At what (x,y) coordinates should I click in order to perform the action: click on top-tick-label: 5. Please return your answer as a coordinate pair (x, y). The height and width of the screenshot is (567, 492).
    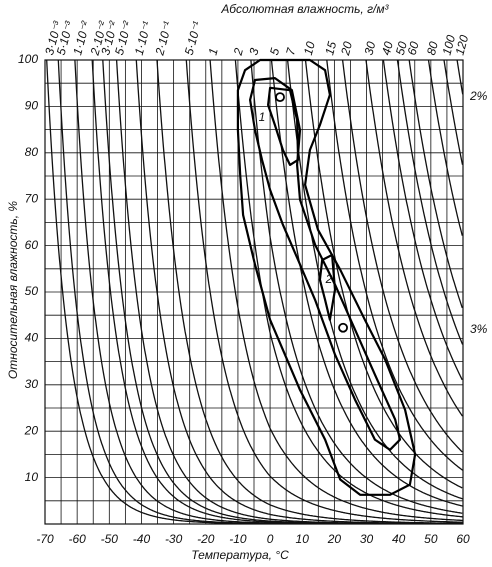
    Looking at the image, I should click on (274, 51).